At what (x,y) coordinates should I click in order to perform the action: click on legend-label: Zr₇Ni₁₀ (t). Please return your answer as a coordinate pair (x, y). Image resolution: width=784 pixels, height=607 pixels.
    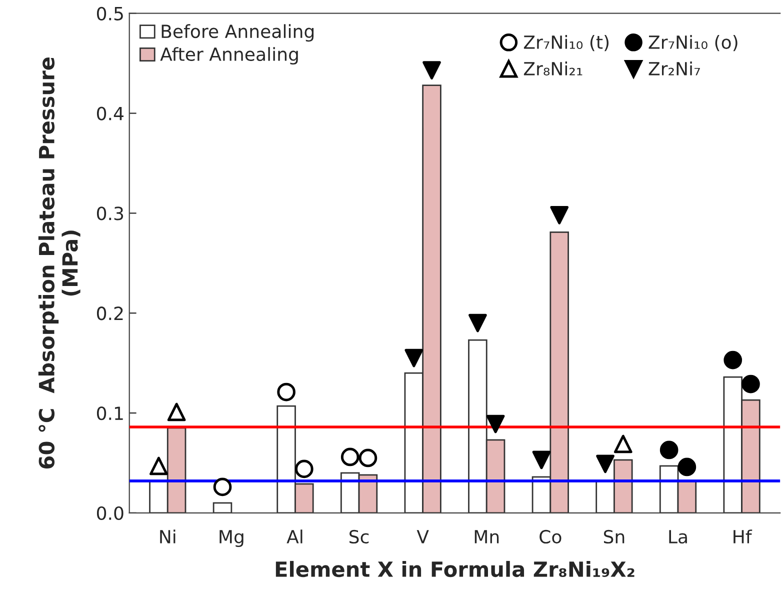
    Looking at the image, I should click on (566, 43).